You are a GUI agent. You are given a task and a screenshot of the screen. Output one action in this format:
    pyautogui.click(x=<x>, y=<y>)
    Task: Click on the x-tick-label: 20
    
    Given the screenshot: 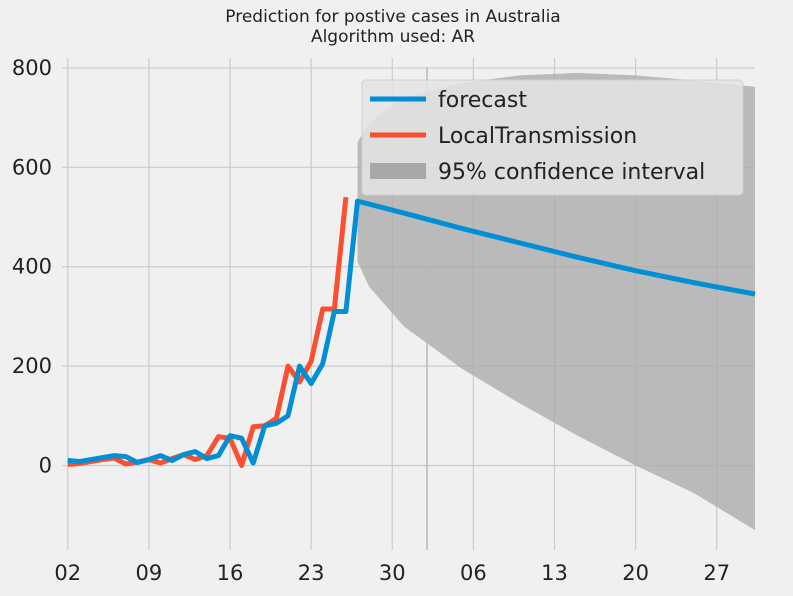 What is the action you would take?
    pyautogui.click(x=635, y=573)
    